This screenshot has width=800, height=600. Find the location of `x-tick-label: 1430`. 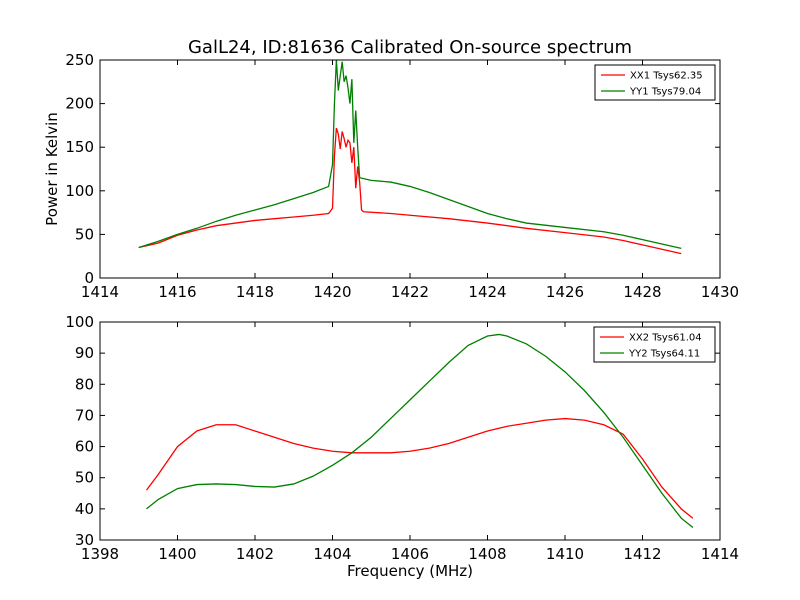

x-tick-label: 1430 is located at coordinates (720, 292).